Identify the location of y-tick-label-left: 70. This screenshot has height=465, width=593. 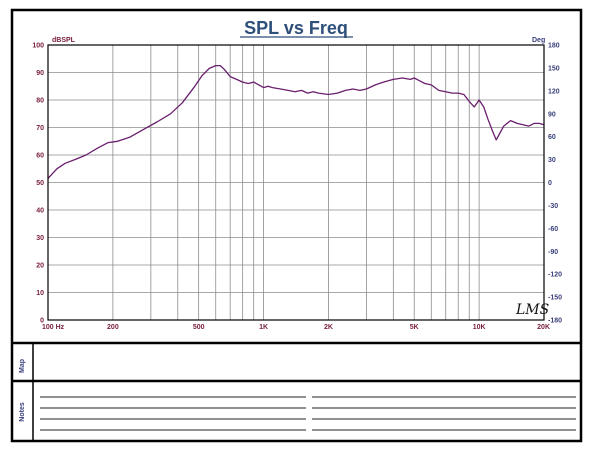
(40, 128).